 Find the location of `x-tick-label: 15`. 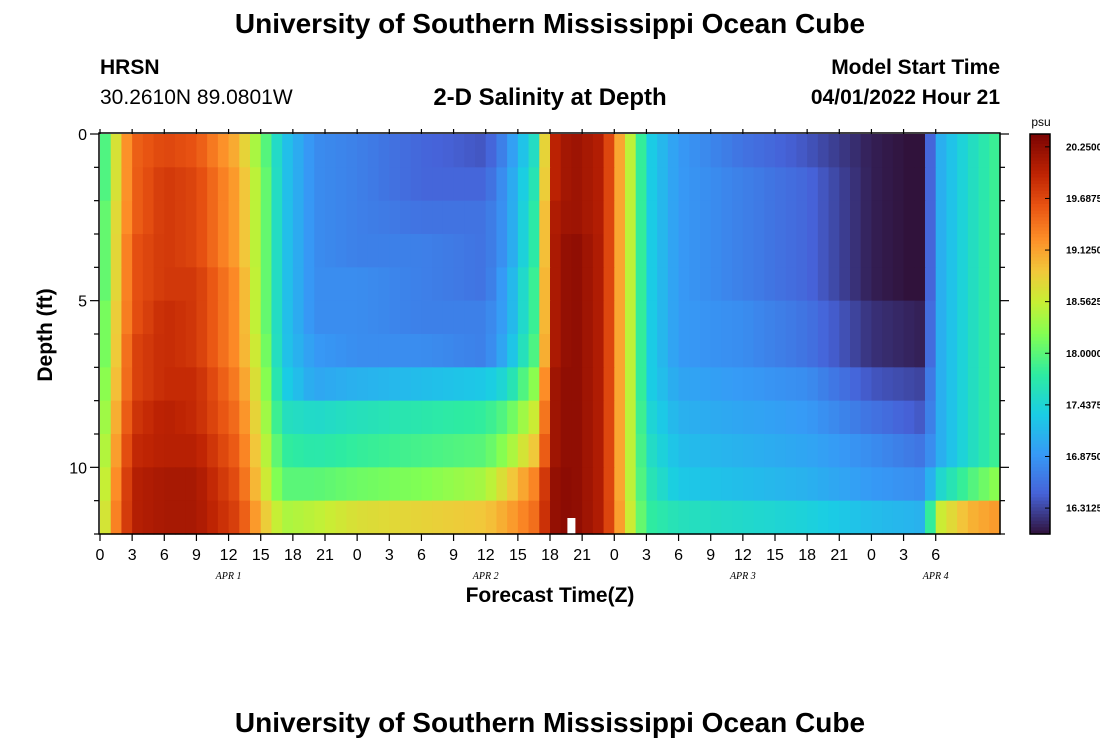

x-tick-label: 15 is located at coordinates (261, 555).